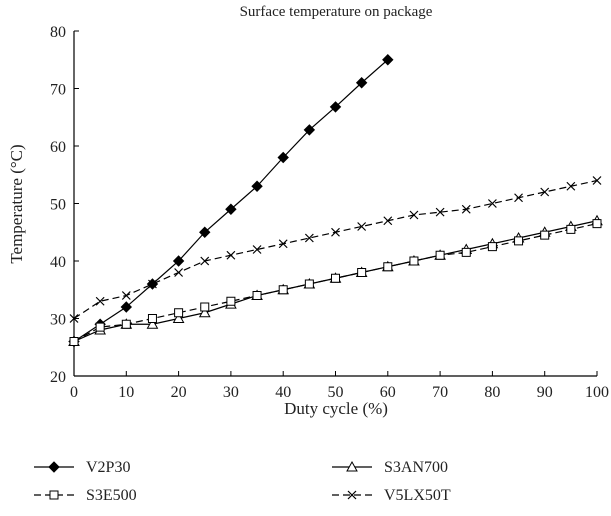 The image size is (611, 516). Describe the element at coordinates (126, 392) in the screenshot. I see `x-tick-label: 10` at that location.